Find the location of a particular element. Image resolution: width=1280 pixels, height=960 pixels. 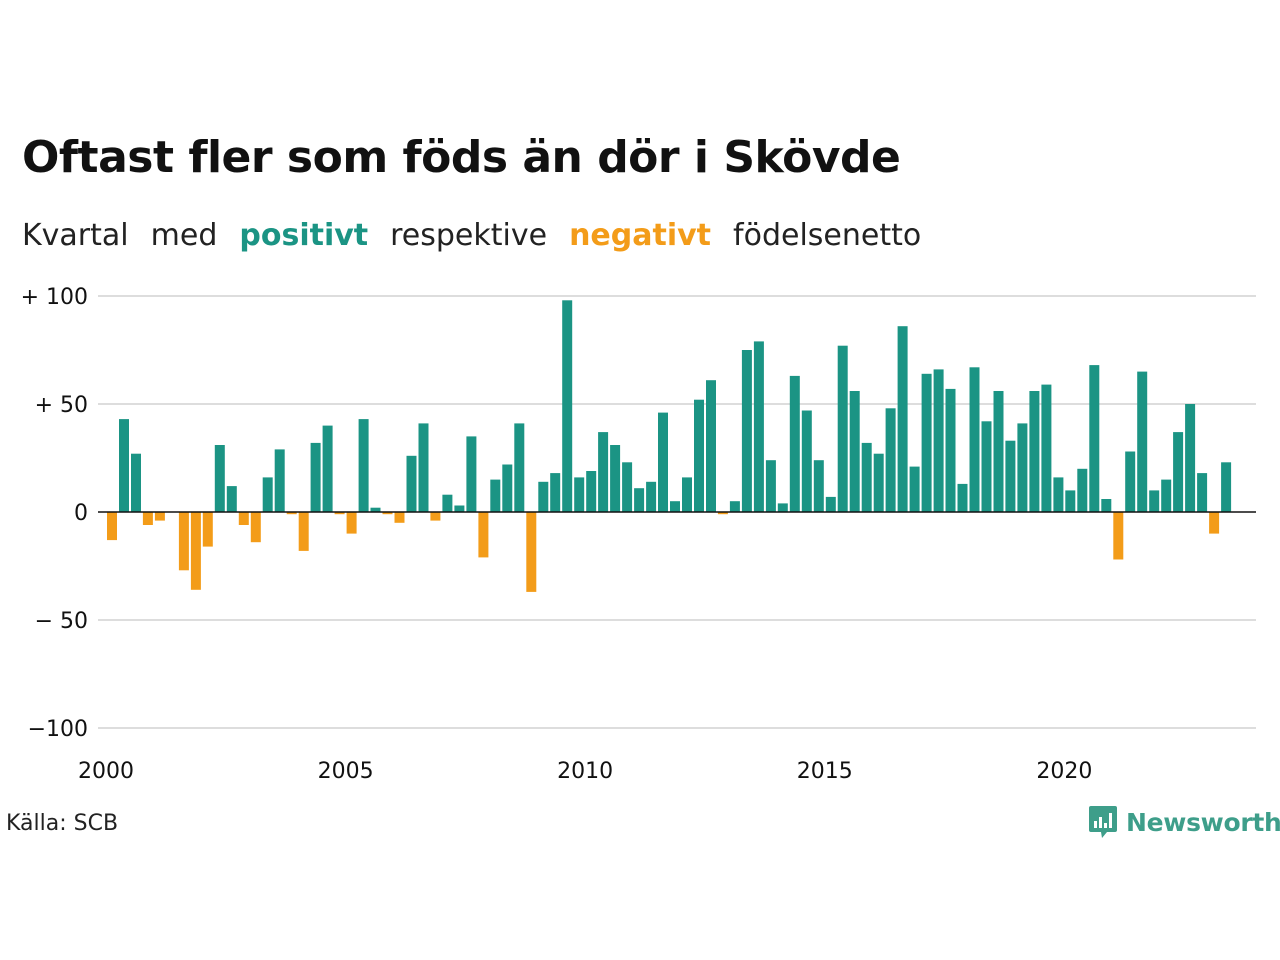

subtitle-word-birth-net: födelsenetto is located at coordinates (827, 235).